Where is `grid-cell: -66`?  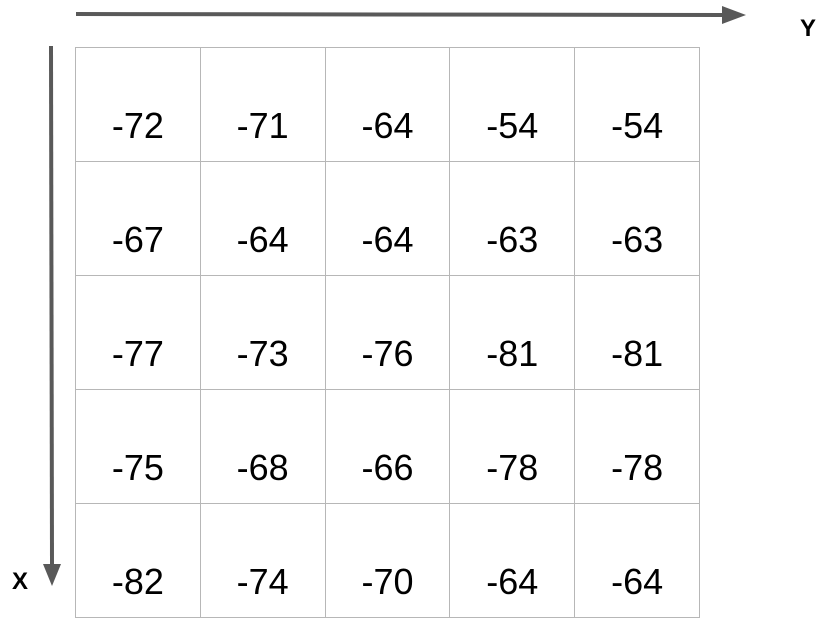
grid-cell: -66 is located at coordinates (388, 447).